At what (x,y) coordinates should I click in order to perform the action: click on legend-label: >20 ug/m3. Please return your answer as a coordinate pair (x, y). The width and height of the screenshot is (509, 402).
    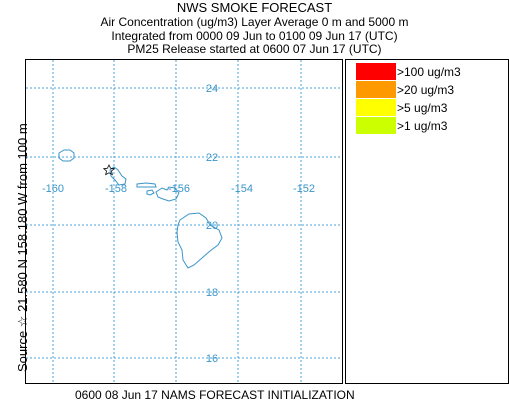
    Looking at the image, I should click on (426, 89).